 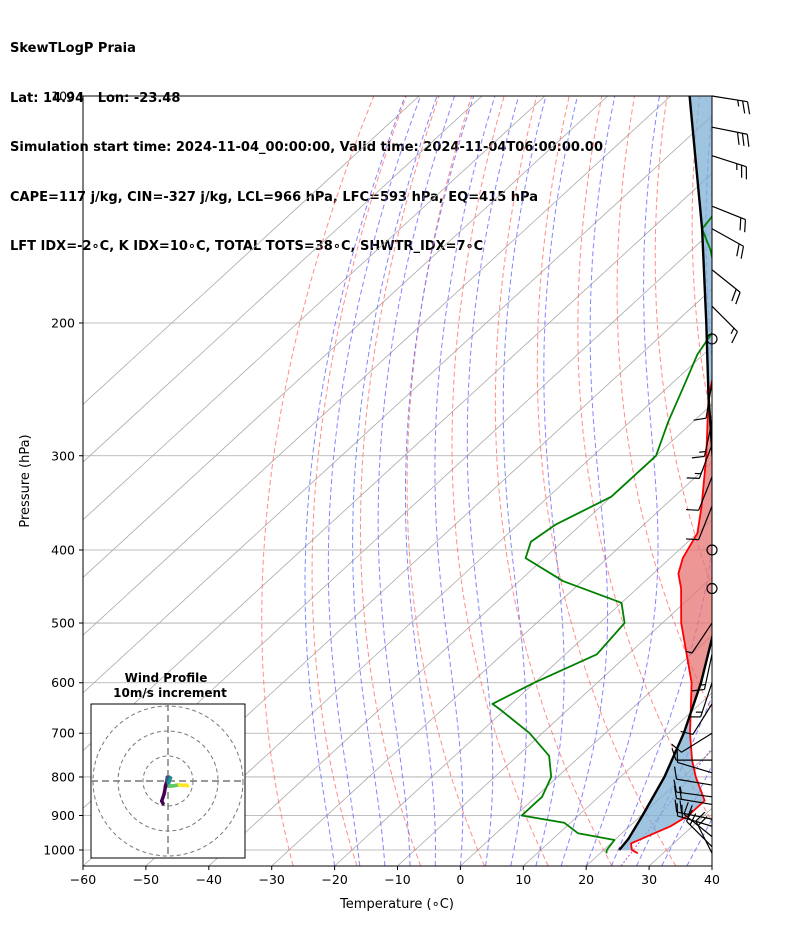 I want to click on inset-title: Wind Profile, so click(x=166, y=678).